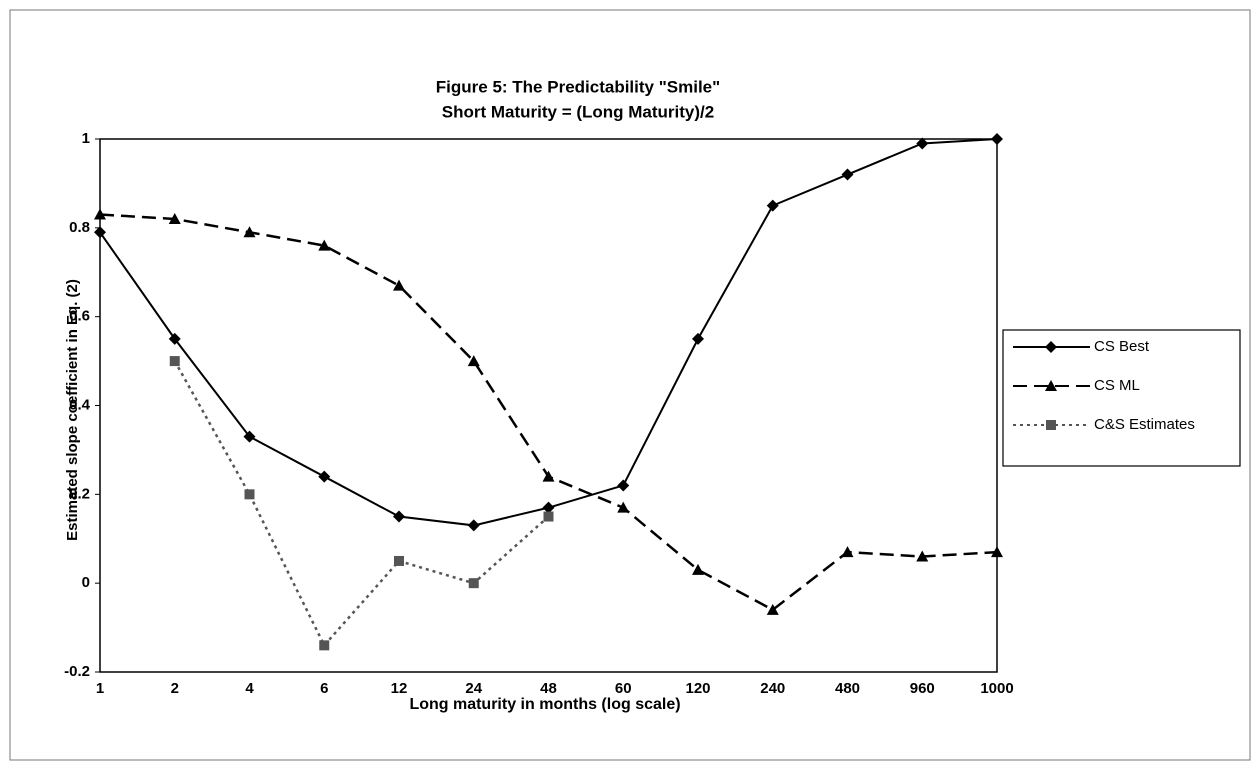  I want to click on y-tick-label: 0.6, so click(79, 316).